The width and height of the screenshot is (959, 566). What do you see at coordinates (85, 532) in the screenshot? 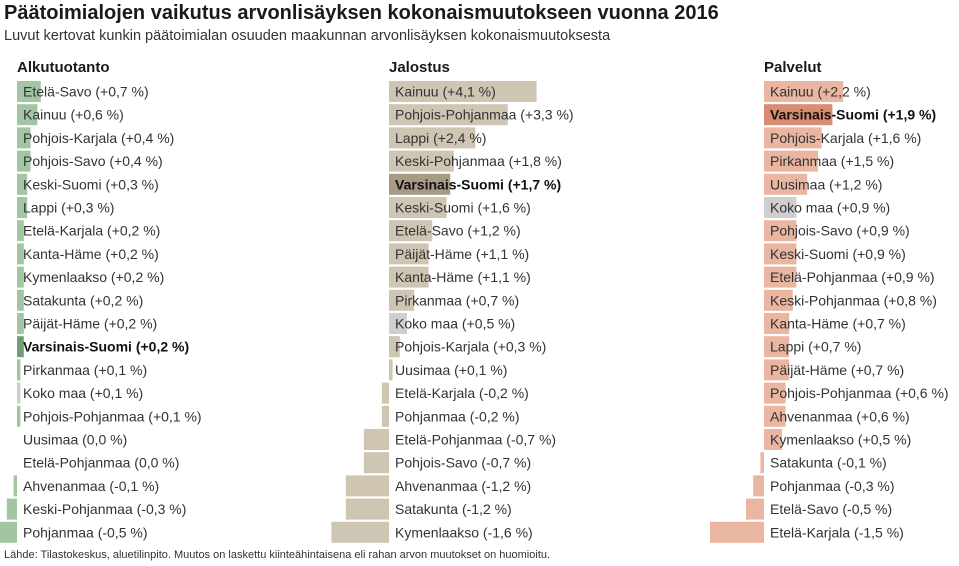
I see `bar-label: Pohjanmaa (-0,5 %)` at bounding box center [85, 532].